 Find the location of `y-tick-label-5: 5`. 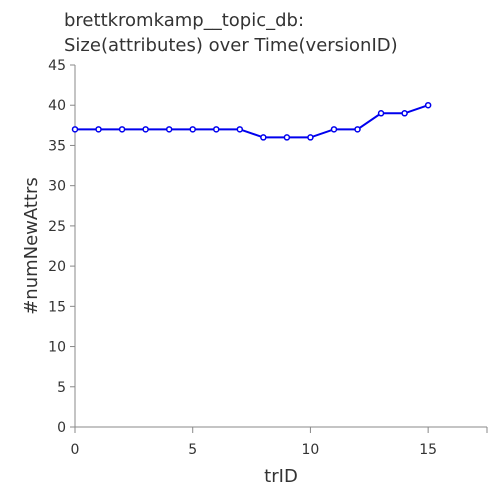

y-tick-label-5: 5 is located at coordinates (61, 388).